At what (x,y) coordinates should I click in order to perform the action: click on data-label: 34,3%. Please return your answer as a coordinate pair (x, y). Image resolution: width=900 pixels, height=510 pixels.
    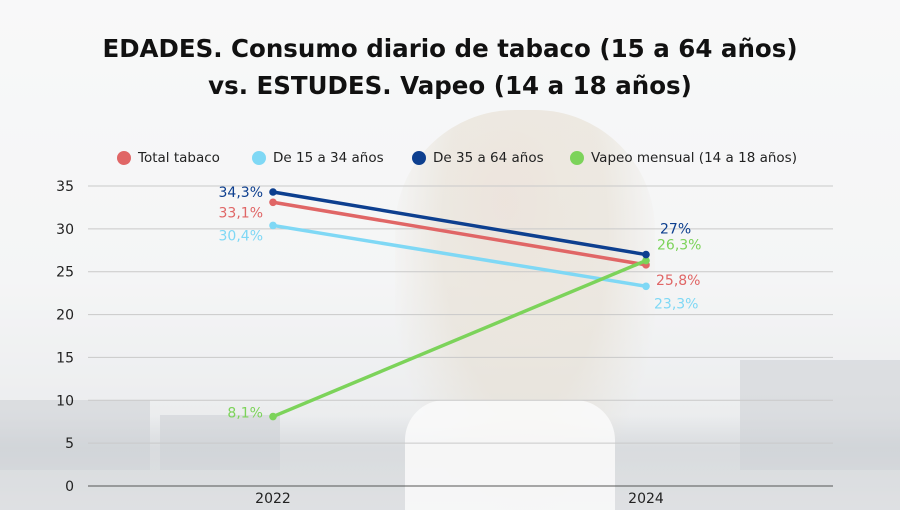
    Looking at the image, I should click on (241, 193).